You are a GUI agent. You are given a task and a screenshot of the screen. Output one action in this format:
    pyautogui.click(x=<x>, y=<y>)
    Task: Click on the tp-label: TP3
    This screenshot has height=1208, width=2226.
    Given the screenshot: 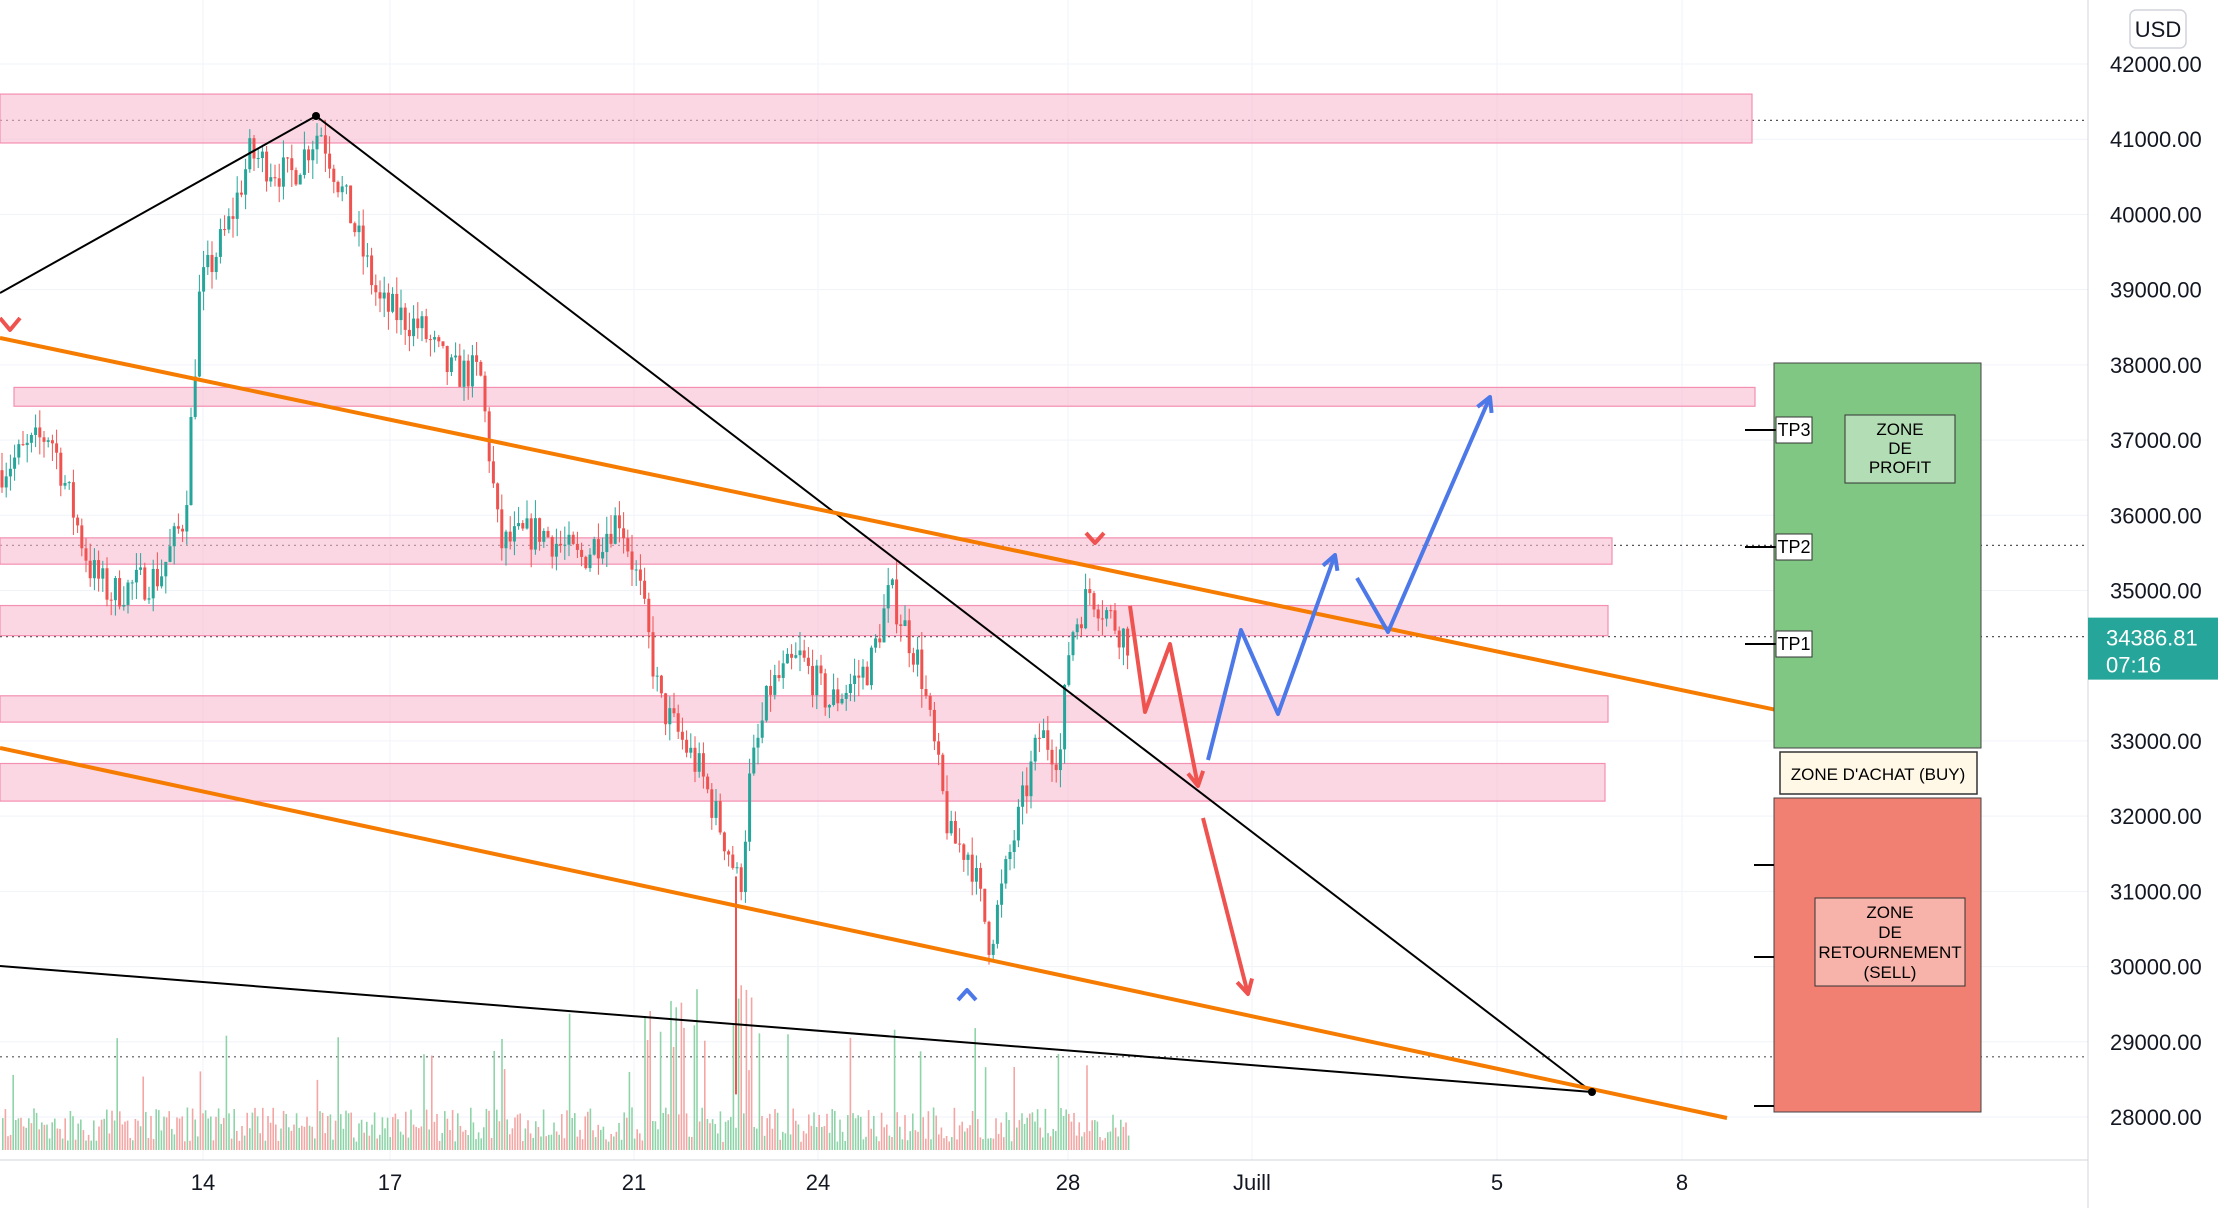 What is the action you would take?
    pyautogui.click(x=1793, y=430)
    